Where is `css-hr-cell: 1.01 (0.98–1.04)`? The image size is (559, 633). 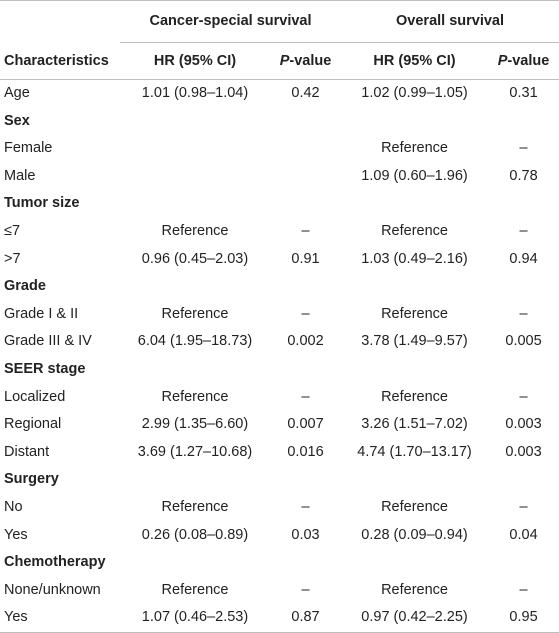 css-hr-cell: 1.01 (0.98–1.04) is located at coordinates (195, 93).